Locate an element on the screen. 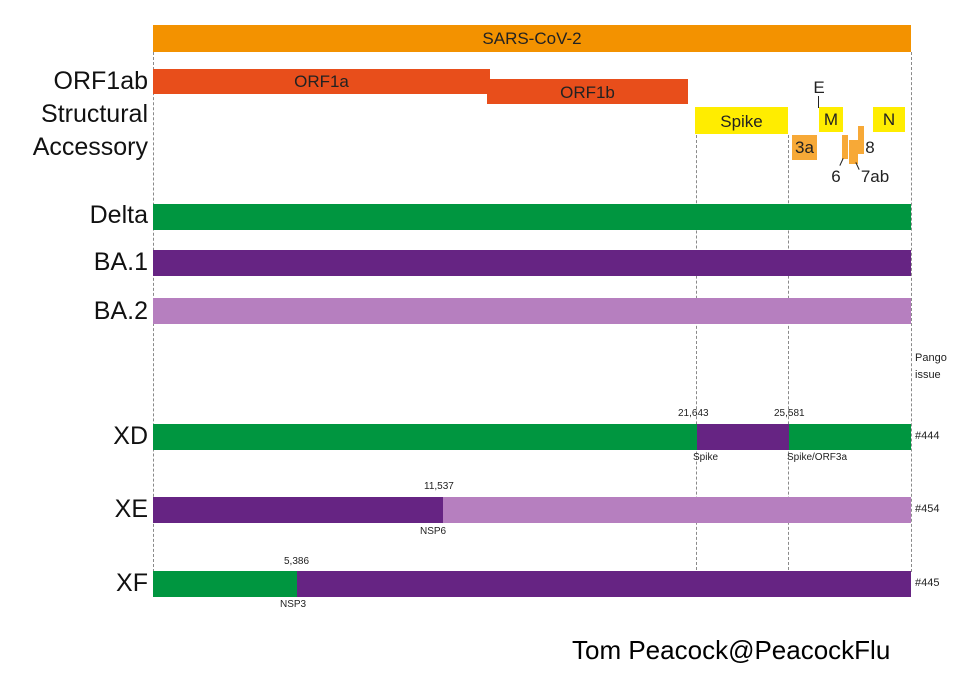  xf-gene: NSP3 is located at coordinates (293, 604).